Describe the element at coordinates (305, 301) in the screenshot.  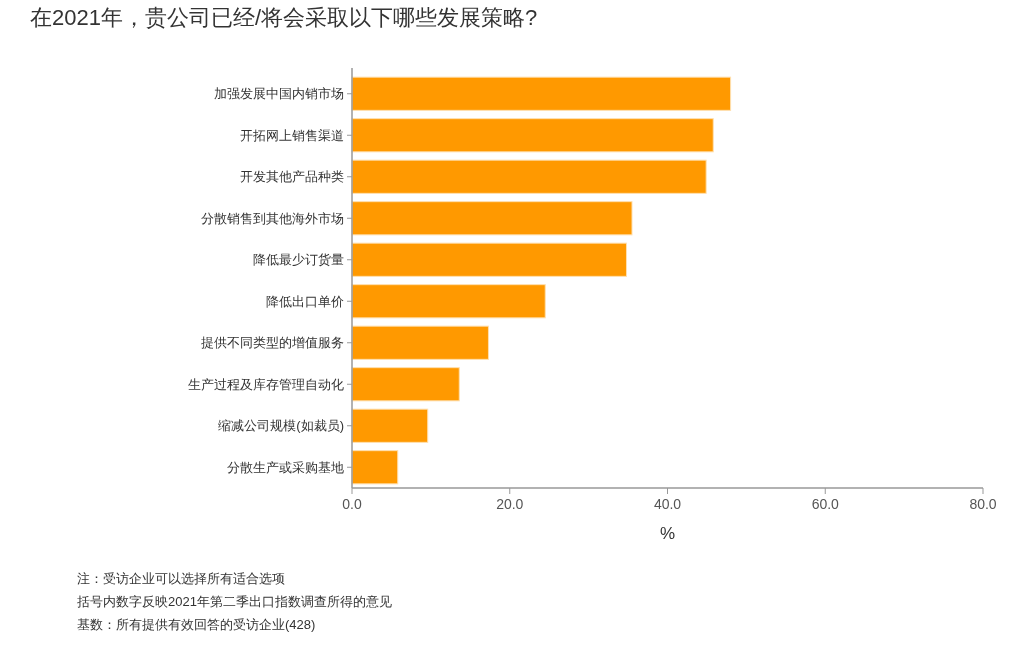
I see `y-tick-label: 降低出口单价` at that location.